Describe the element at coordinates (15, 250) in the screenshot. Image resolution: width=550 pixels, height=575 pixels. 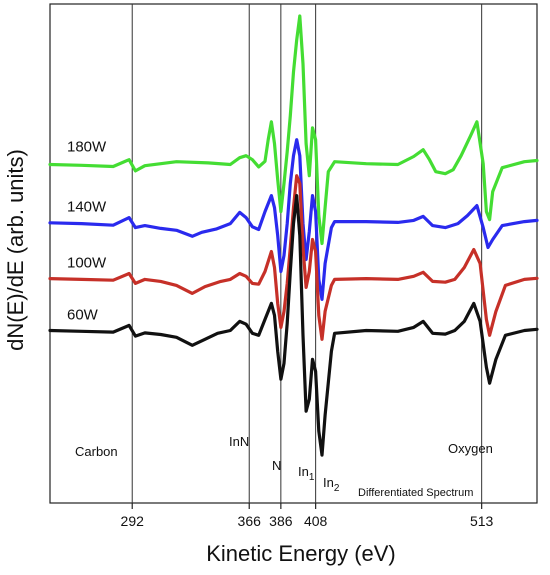
I see `y-axis-title: dN(E)/dE (arb. units)` at that location.